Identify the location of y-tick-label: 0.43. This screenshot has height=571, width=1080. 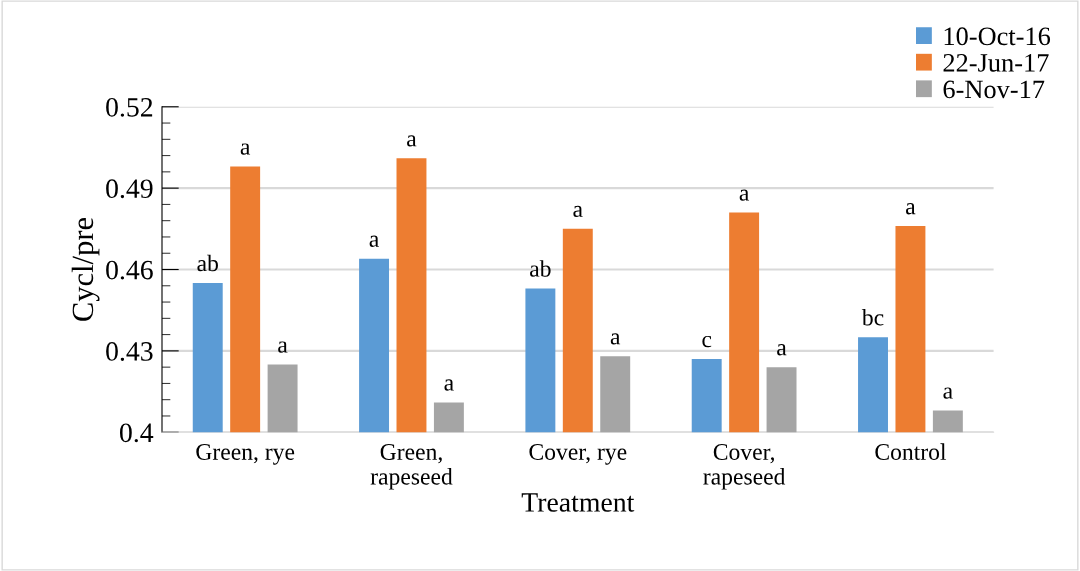
(129, 351).